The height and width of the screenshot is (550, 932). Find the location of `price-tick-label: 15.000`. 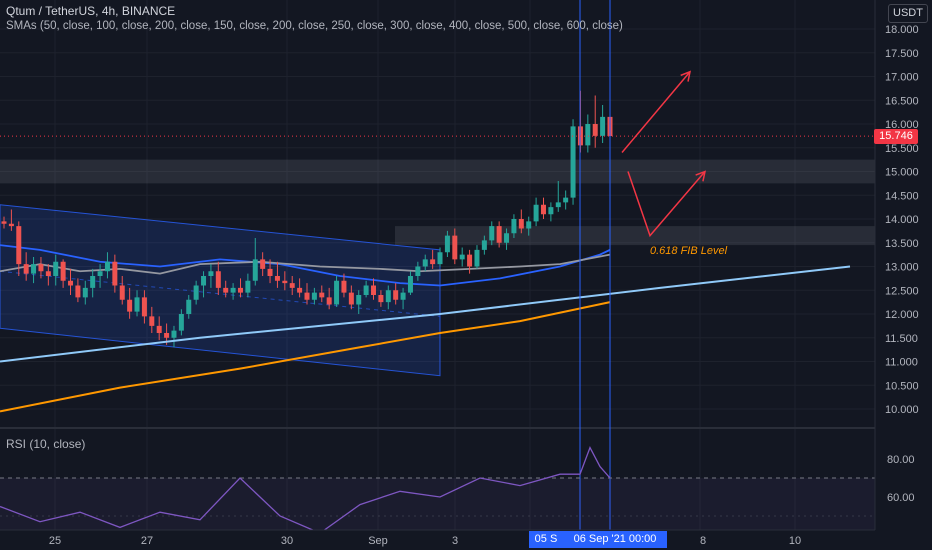

price-tick-label: 15.000 is located at coordinates (902, 173).